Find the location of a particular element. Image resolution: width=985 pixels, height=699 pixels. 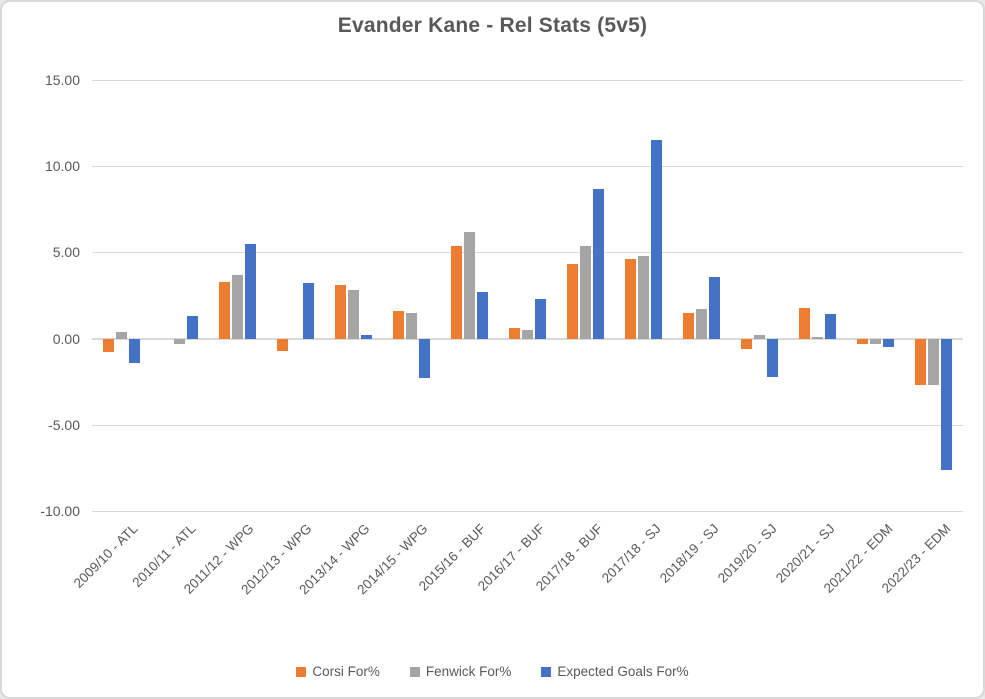

y-tick-label: -5.00 is located at coordinates (64, 424).